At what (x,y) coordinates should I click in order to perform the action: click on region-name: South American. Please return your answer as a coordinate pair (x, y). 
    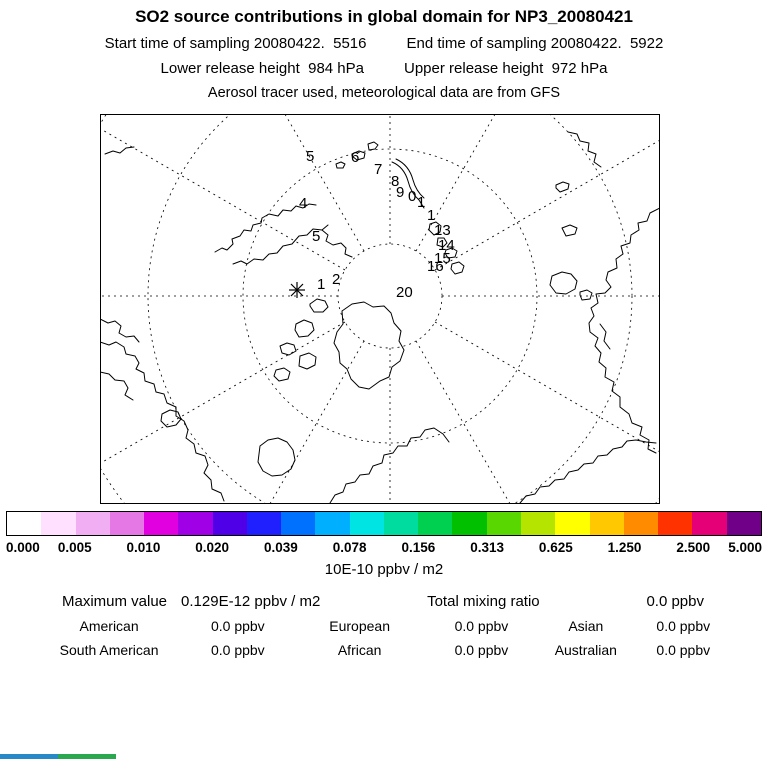
    Looking at the image, I should click on (109, 650).